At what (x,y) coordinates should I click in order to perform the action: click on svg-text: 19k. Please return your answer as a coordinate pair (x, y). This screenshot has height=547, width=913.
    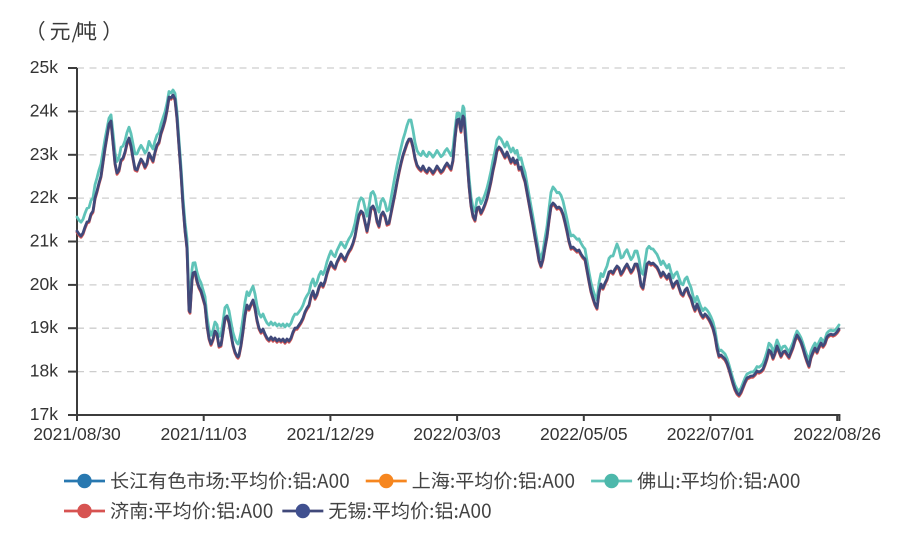
    Looking at the image, I should click on (44, 327).